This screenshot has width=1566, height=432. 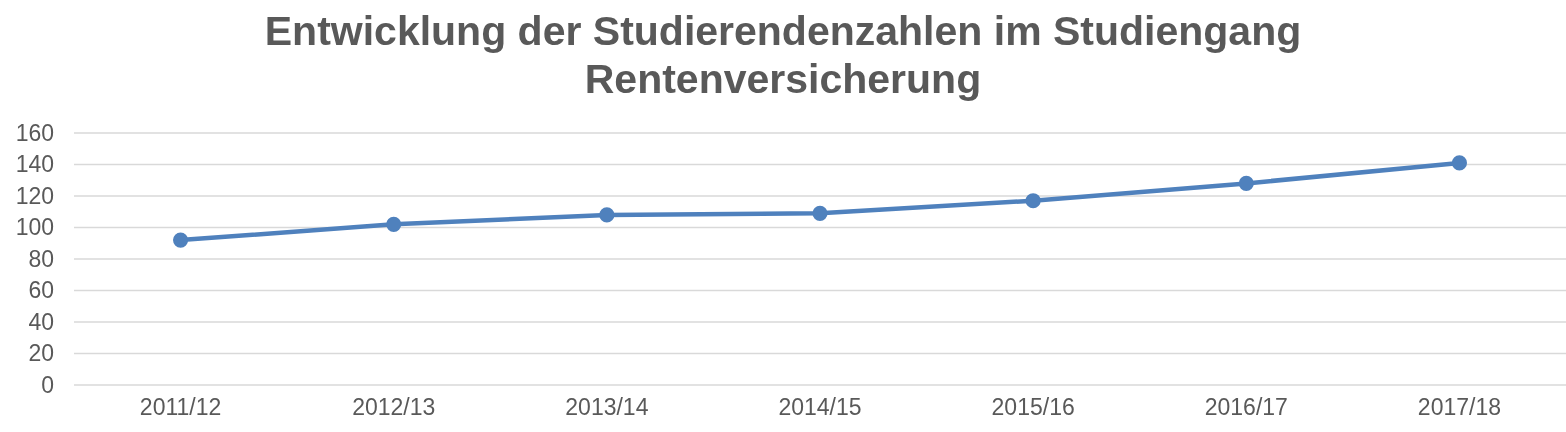 I want to click on y-tick-label: 140, so click(x=34, y=164).